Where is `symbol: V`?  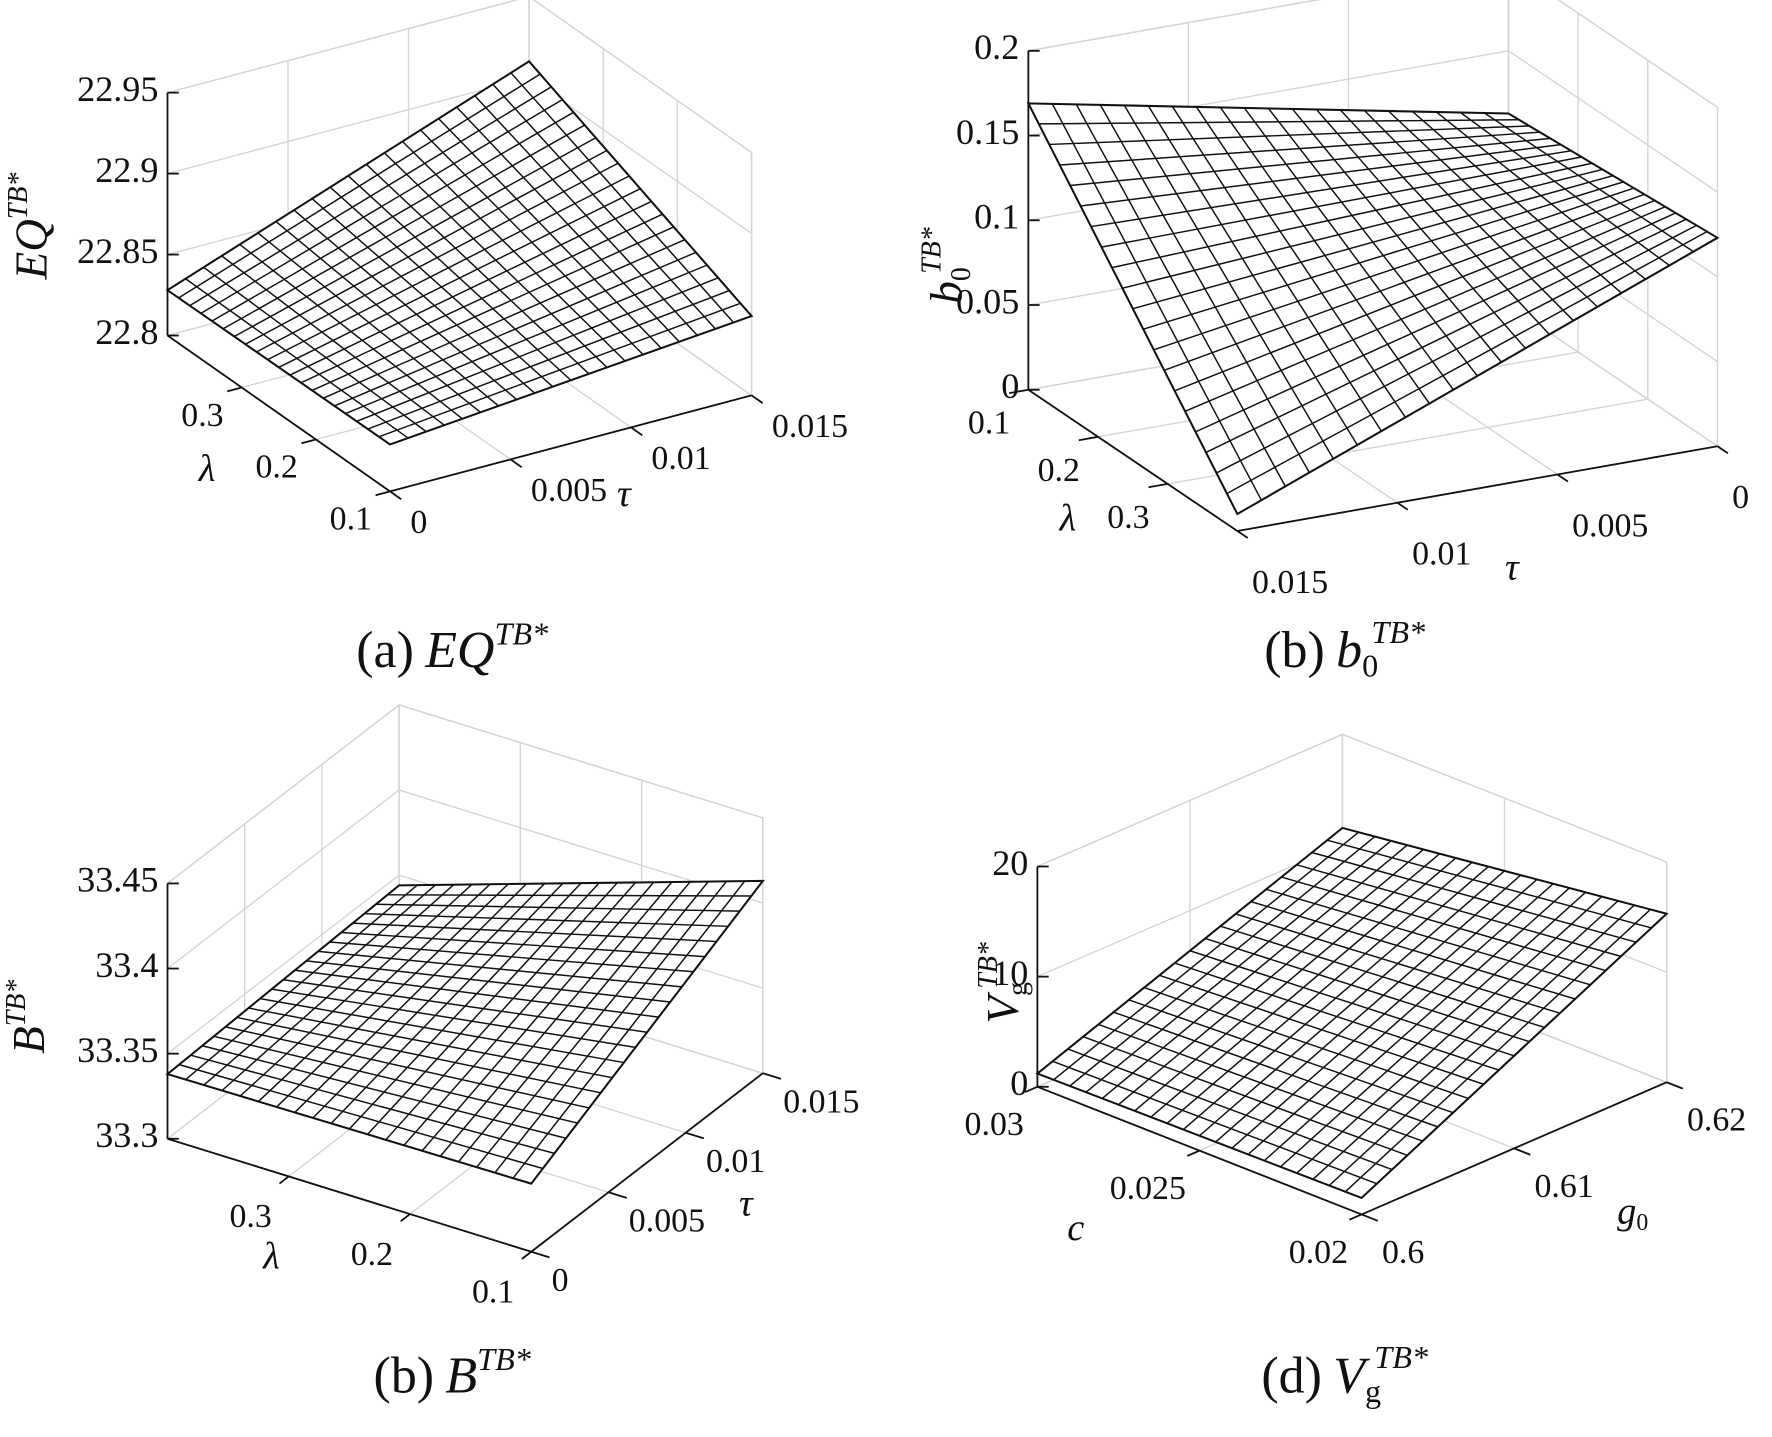 symbol: V is located at coordinates (1003, 1008).